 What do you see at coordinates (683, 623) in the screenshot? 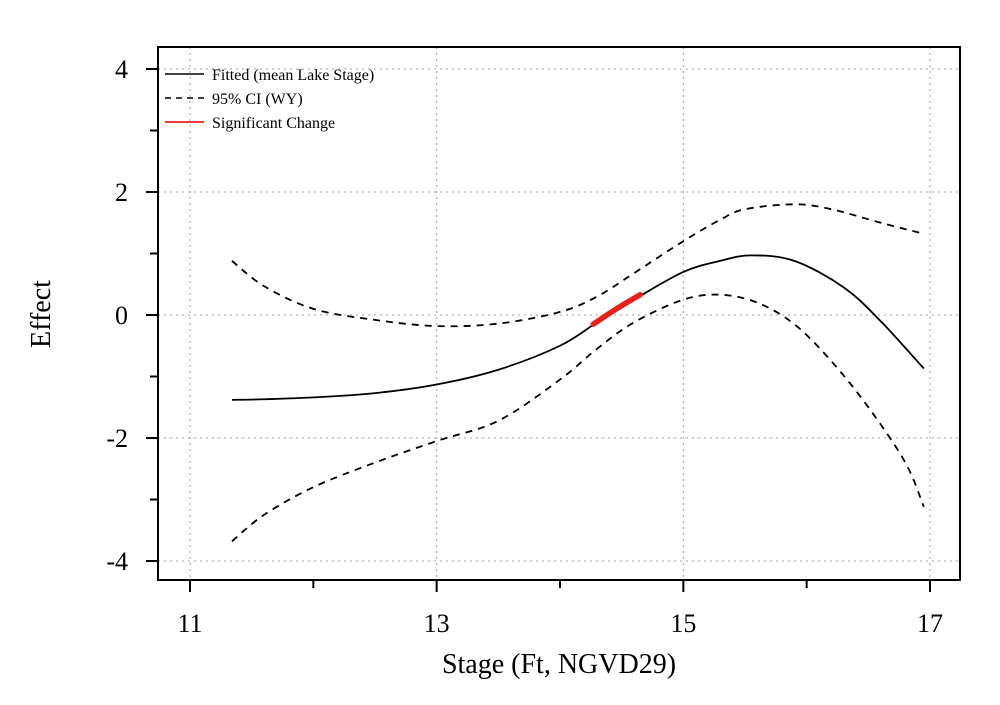
I see `x-tick-label: 15` at bounding box center [683, 623].